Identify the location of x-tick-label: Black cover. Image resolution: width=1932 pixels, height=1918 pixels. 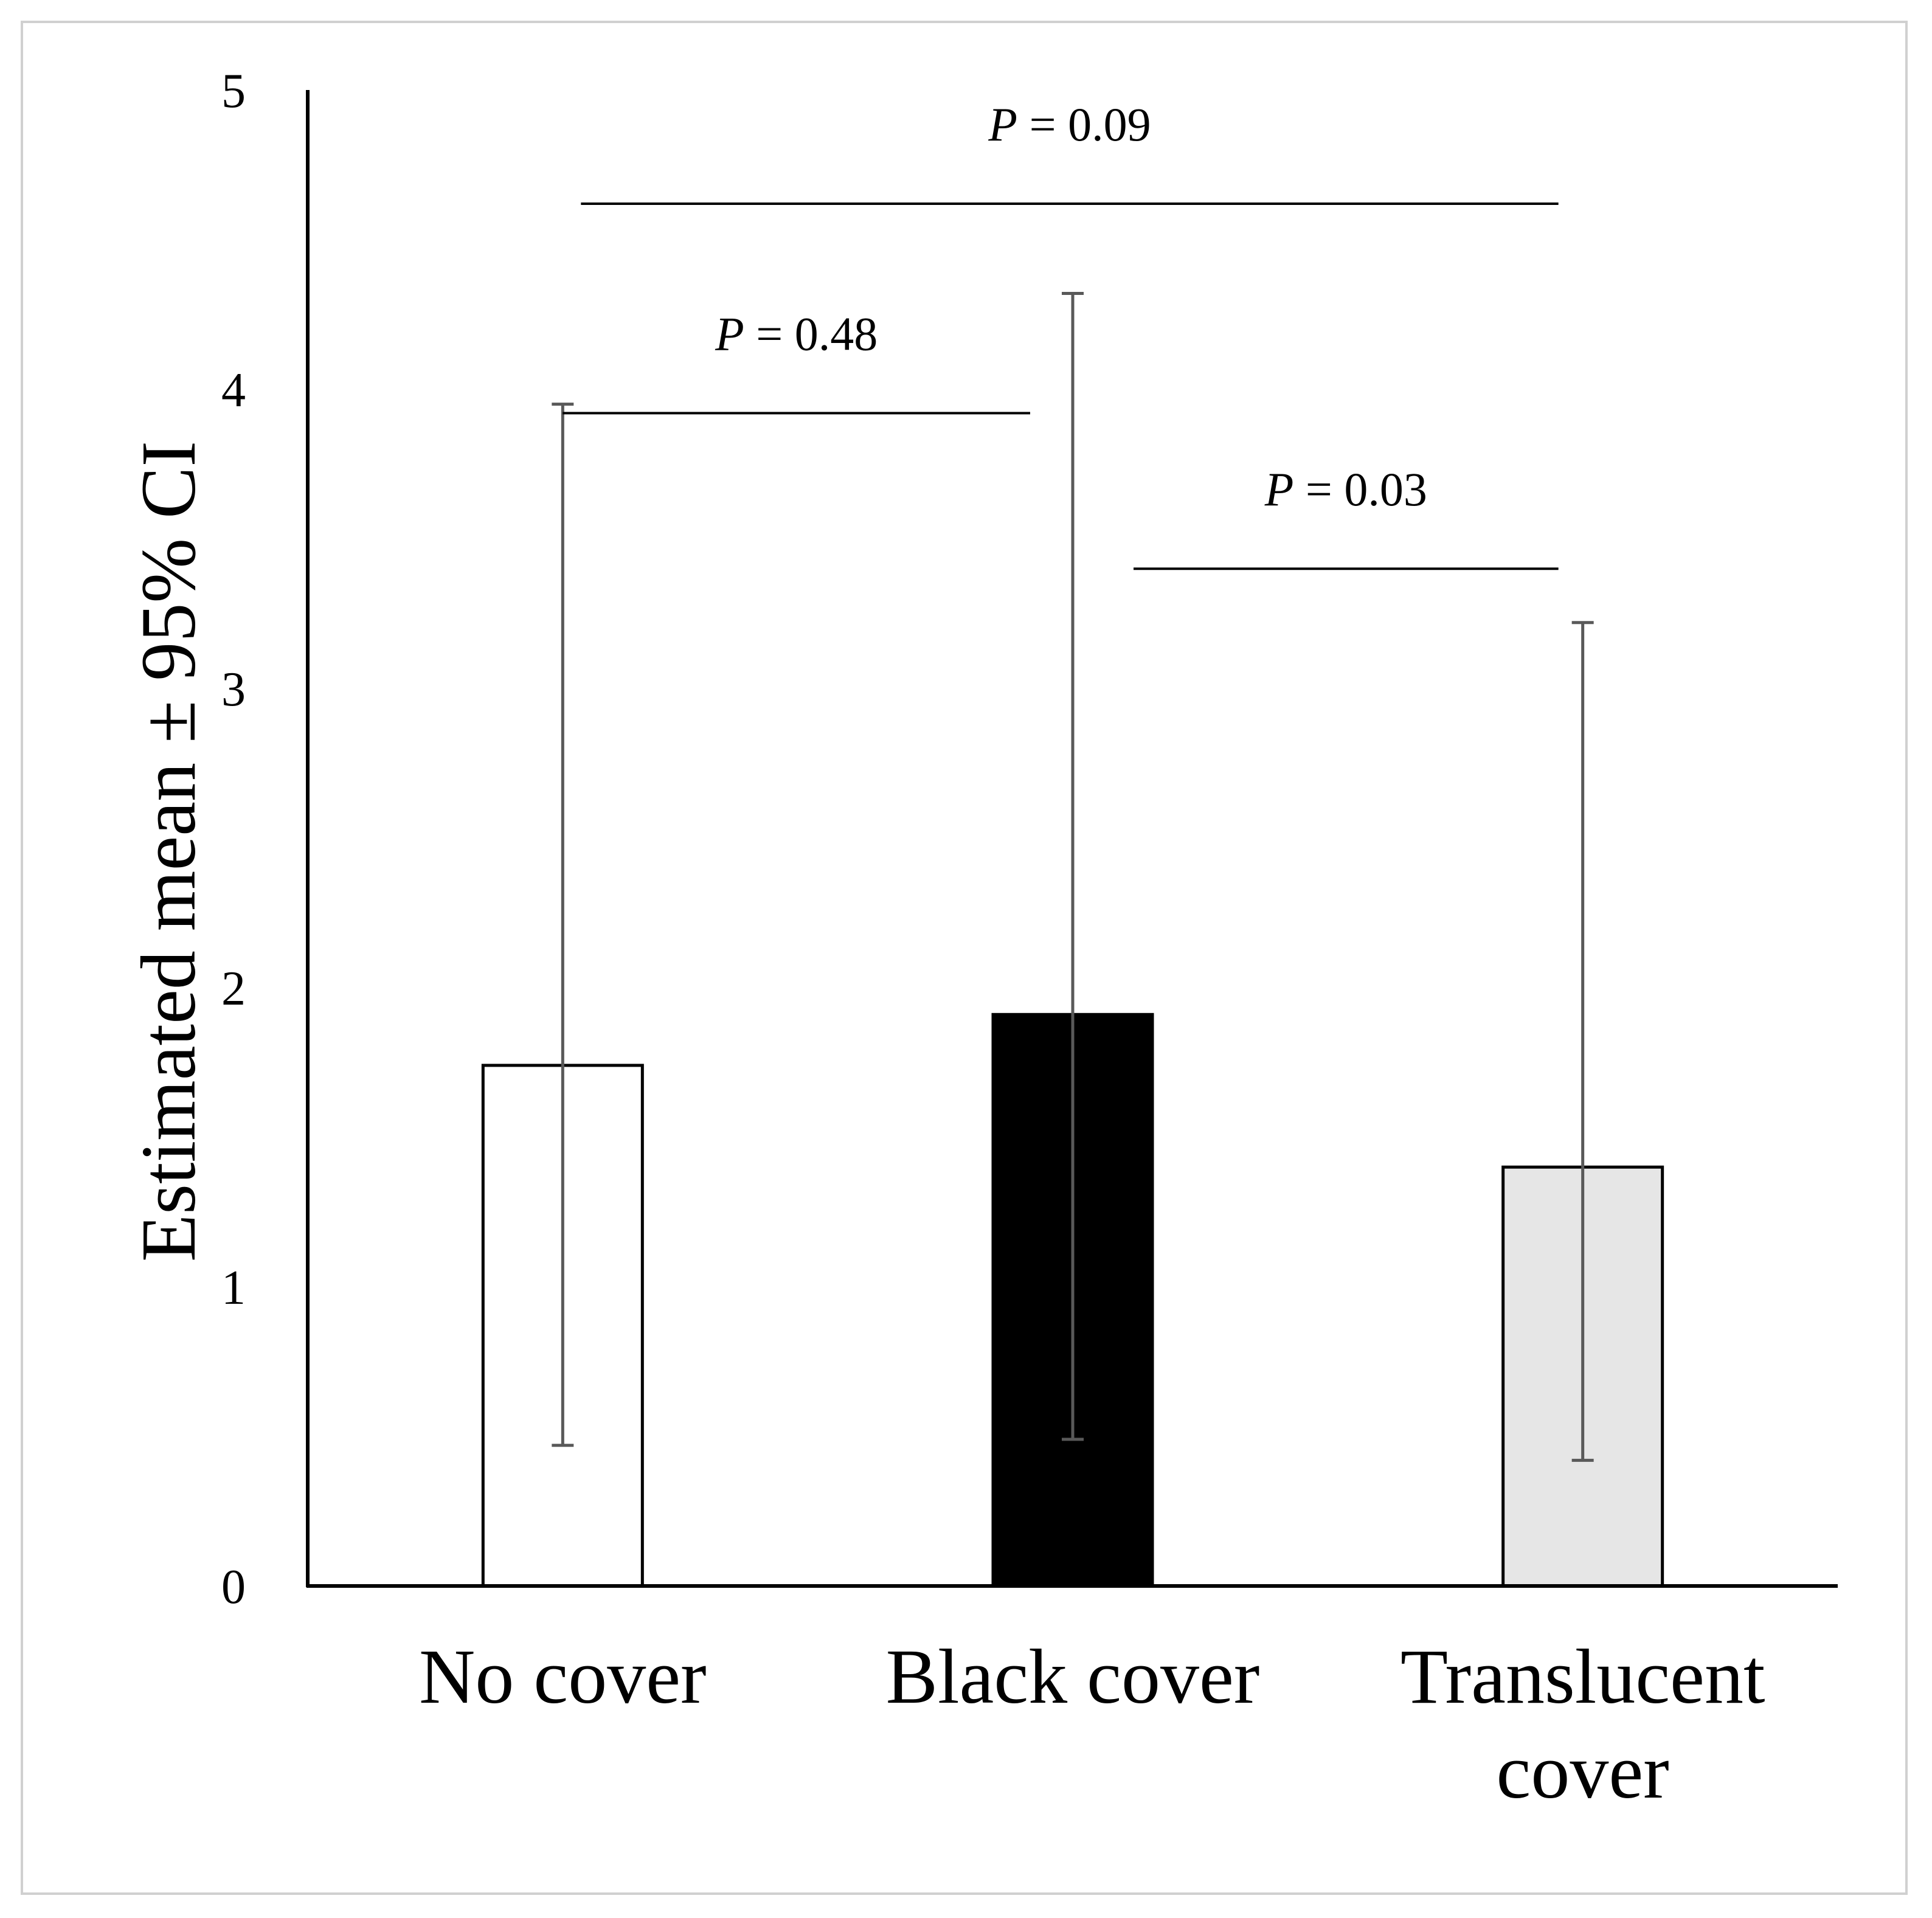
(1073, 1677).